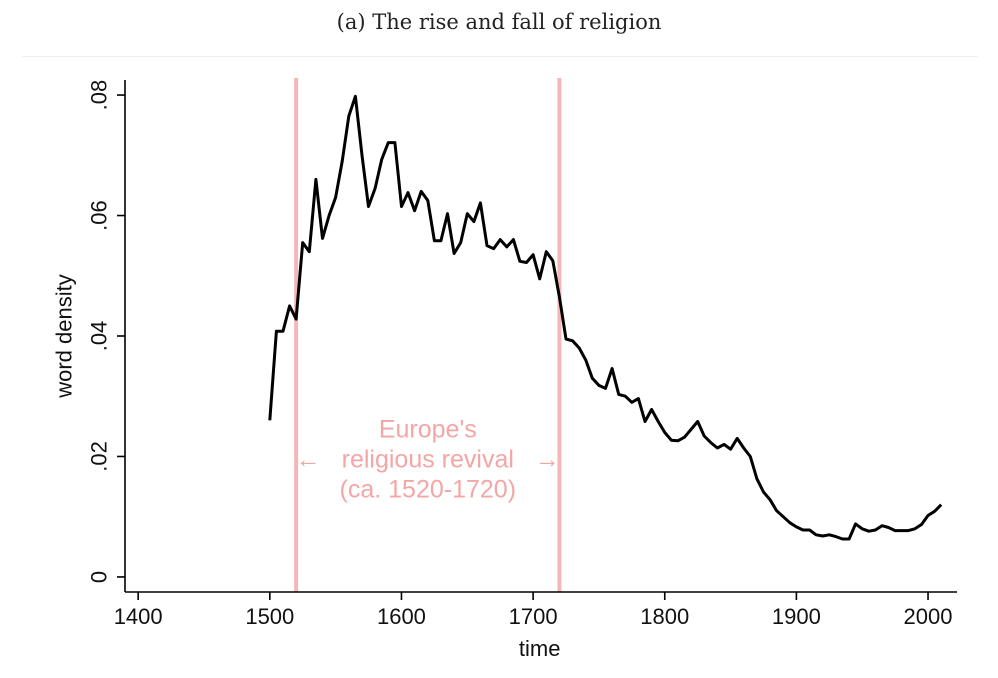 Image resolution: width=998 pixels, height=678 pixels. What do you see at coordinates (540, 648) in the screenshot?
I see `x-axis-title: time` at bounding box center [540, 648].